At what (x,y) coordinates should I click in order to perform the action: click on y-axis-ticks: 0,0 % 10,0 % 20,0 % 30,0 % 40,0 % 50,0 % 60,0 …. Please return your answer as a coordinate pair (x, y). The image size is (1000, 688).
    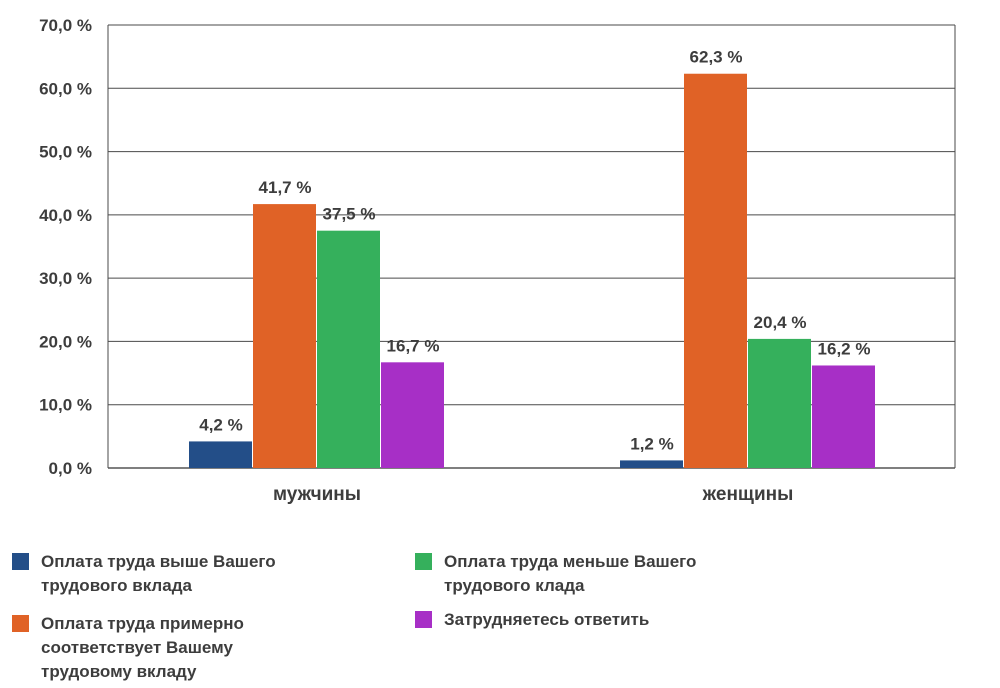
    Looking at the image, I should click on (65, 247).